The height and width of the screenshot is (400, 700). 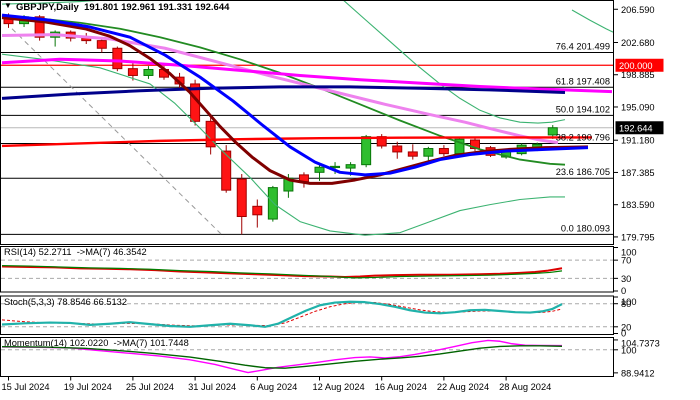 What do you see at coordinates (583, 81) in the screenshot?
I see `fib-level-label: 61.8 197.408` at bounding box center [583, 81].